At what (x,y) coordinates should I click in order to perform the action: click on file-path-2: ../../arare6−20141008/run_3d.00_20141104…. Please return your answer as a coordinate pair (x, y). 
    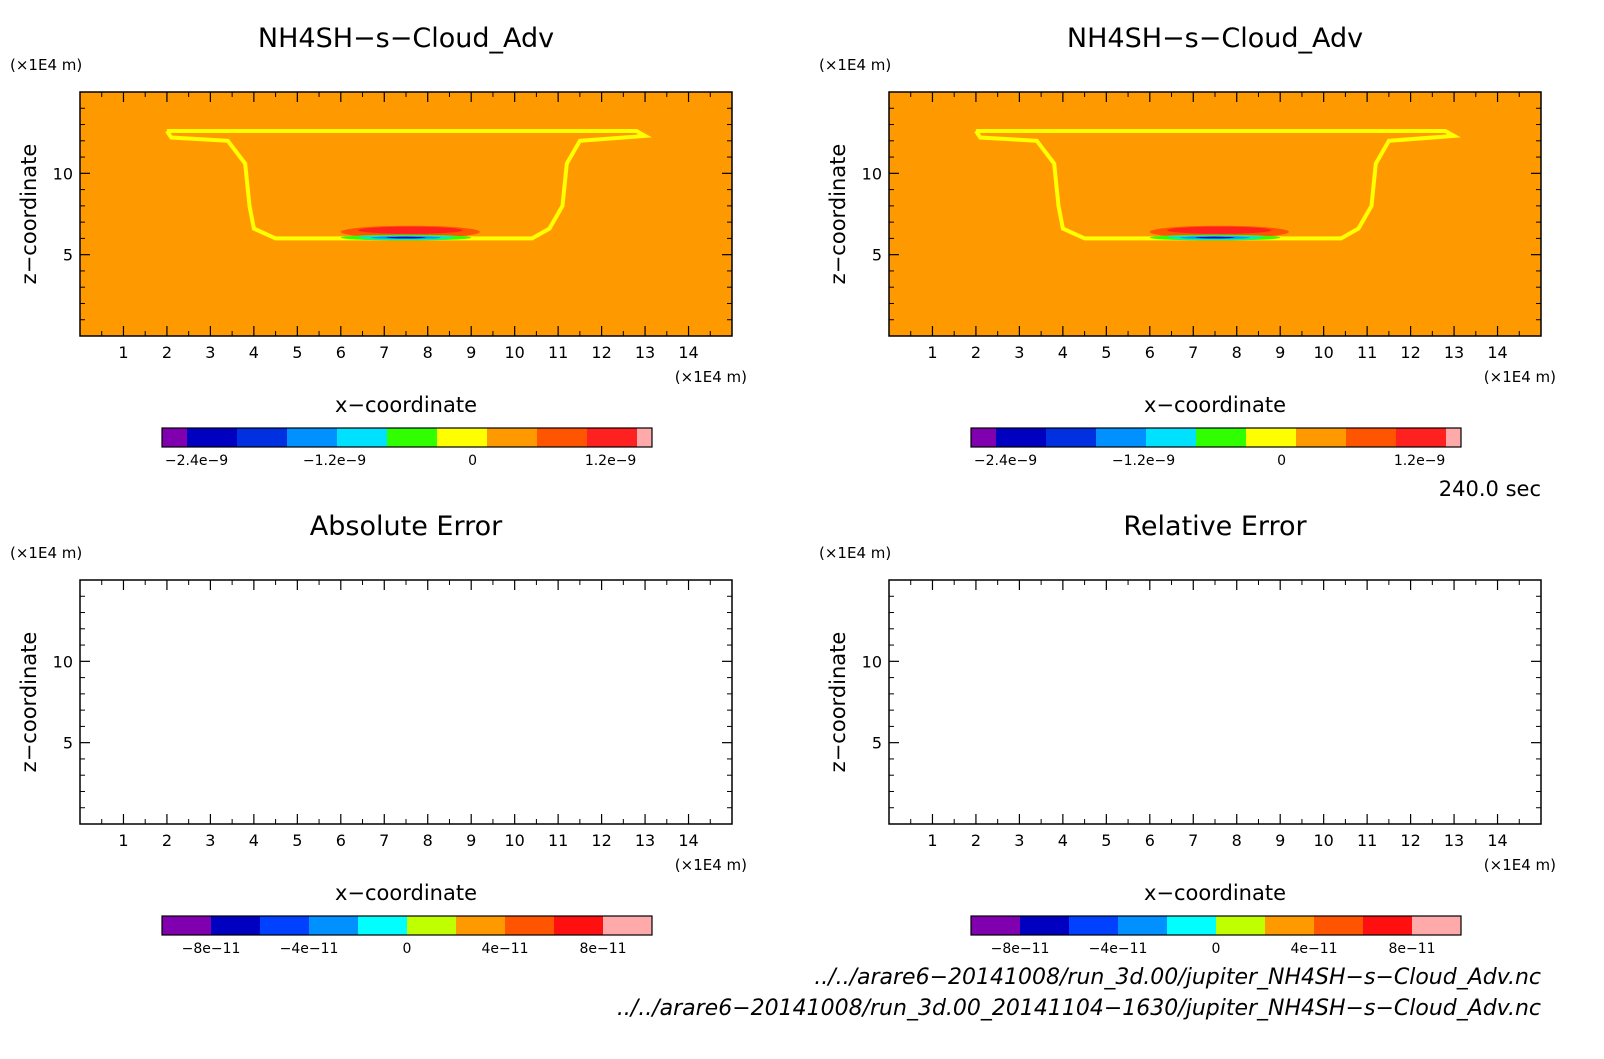
    Looking at the image, I should click on (1079, 1008).